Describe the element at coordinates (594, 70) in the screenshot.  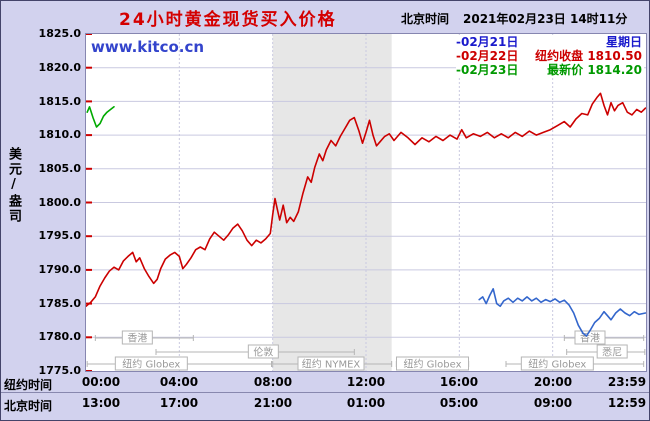
I see `legend-desc: 最新价 1814.20` at that location.